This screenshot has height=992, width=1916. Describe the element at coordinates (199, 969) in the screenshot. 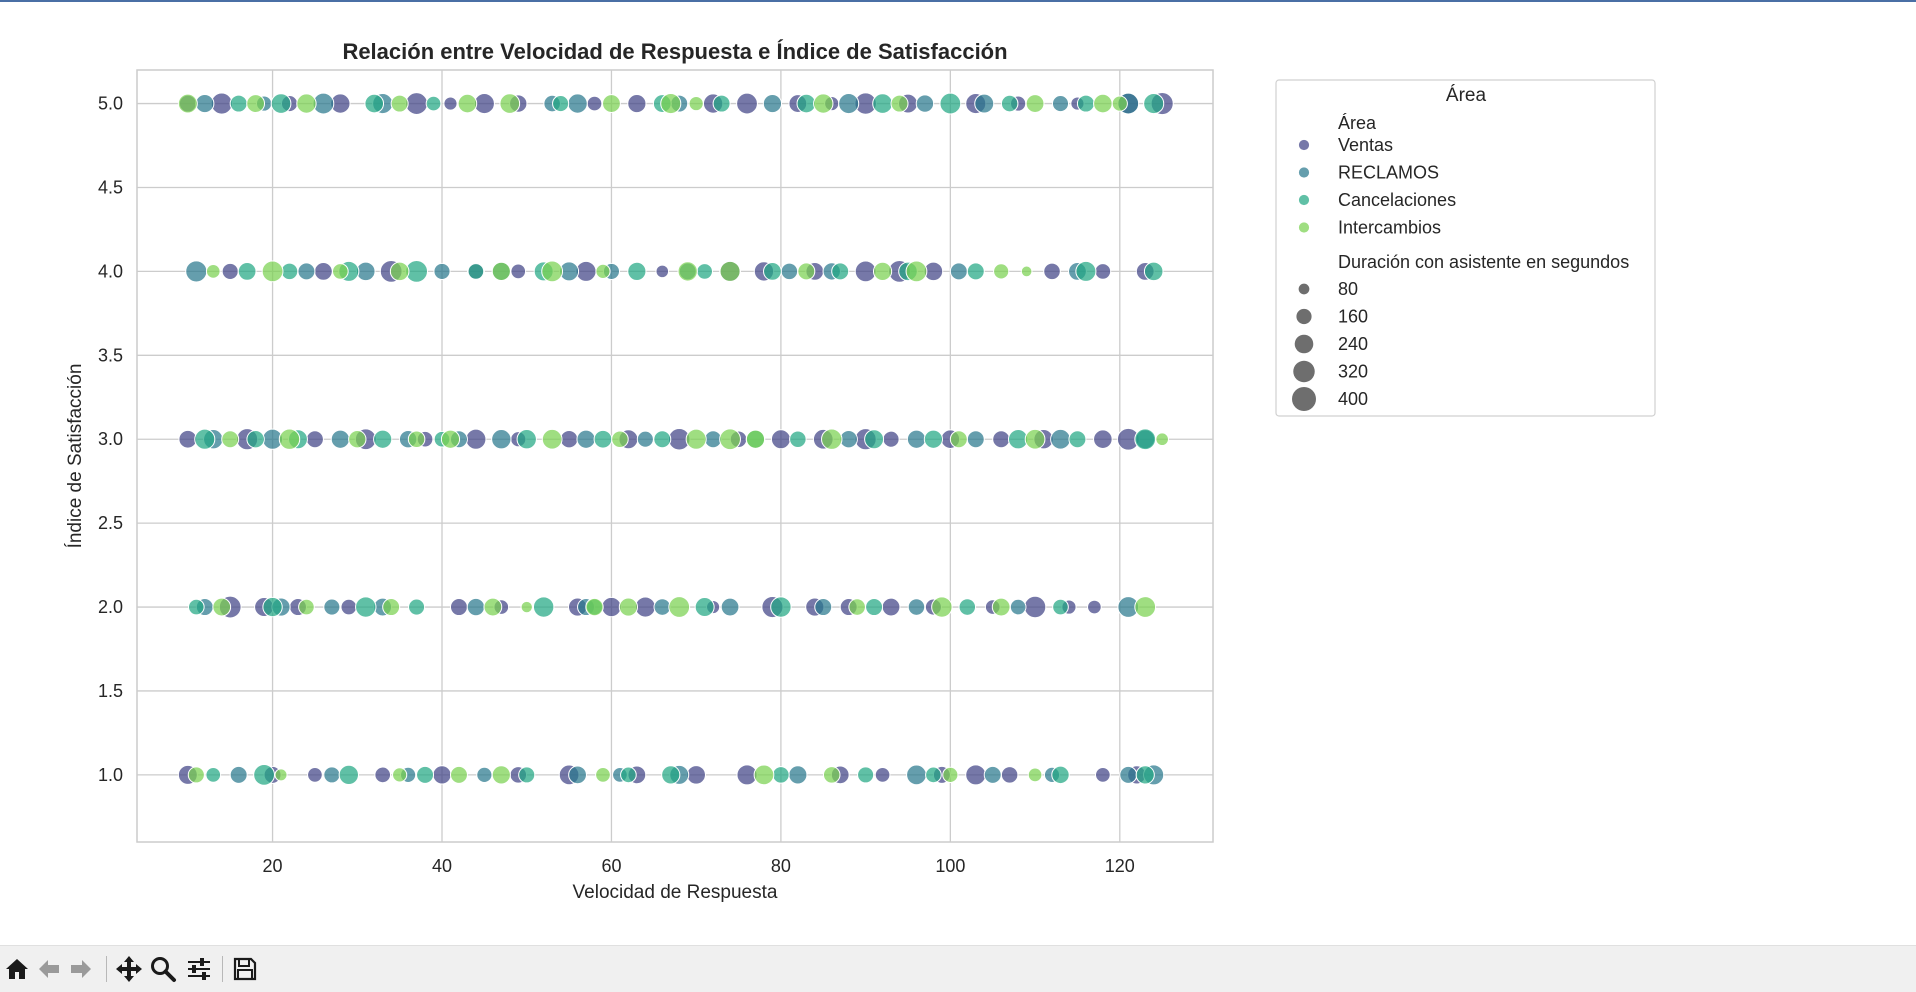

I see `configure-button` at that location.